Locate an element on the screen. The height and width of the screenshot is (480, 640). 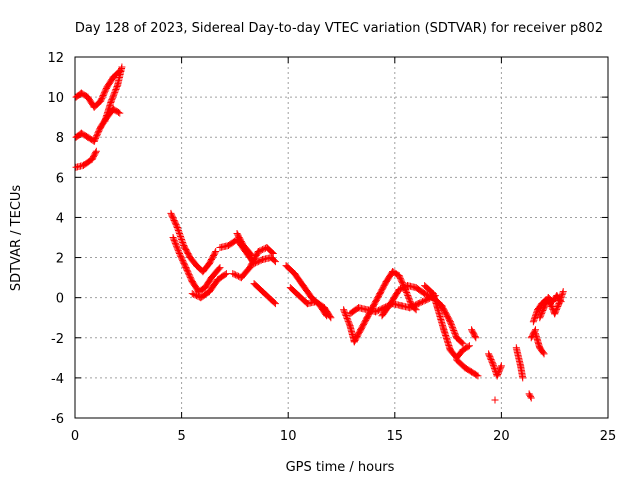
y-tick-label: 6 is located at coordinates (60, 178).